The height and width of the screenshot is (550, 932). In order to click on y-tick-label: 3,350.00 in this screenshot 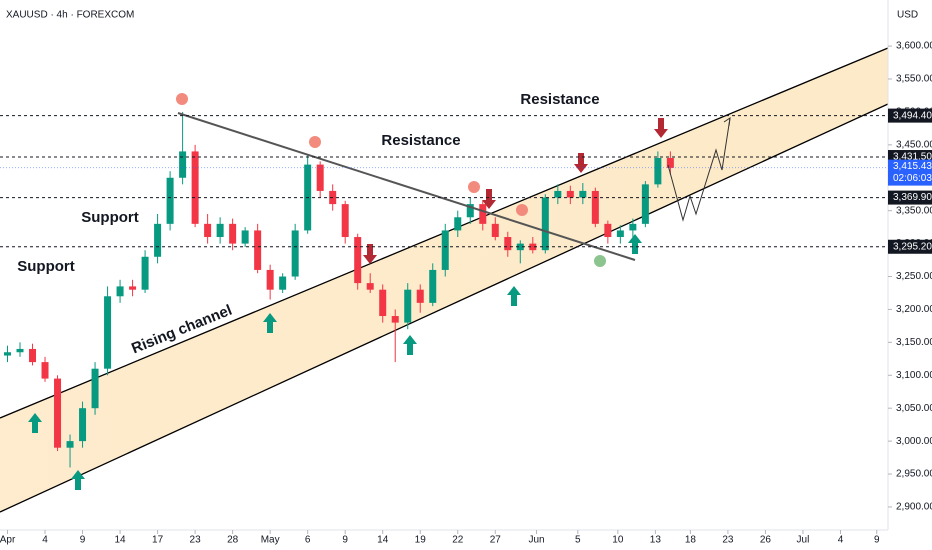, I will do `click(914, 210)`.